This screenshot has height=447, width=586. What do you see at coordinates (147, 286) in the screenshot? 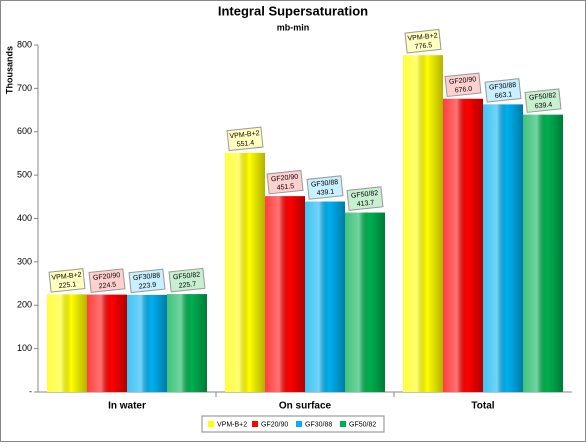
I see `data-label: 223.9` at bounding box center [147, 286].